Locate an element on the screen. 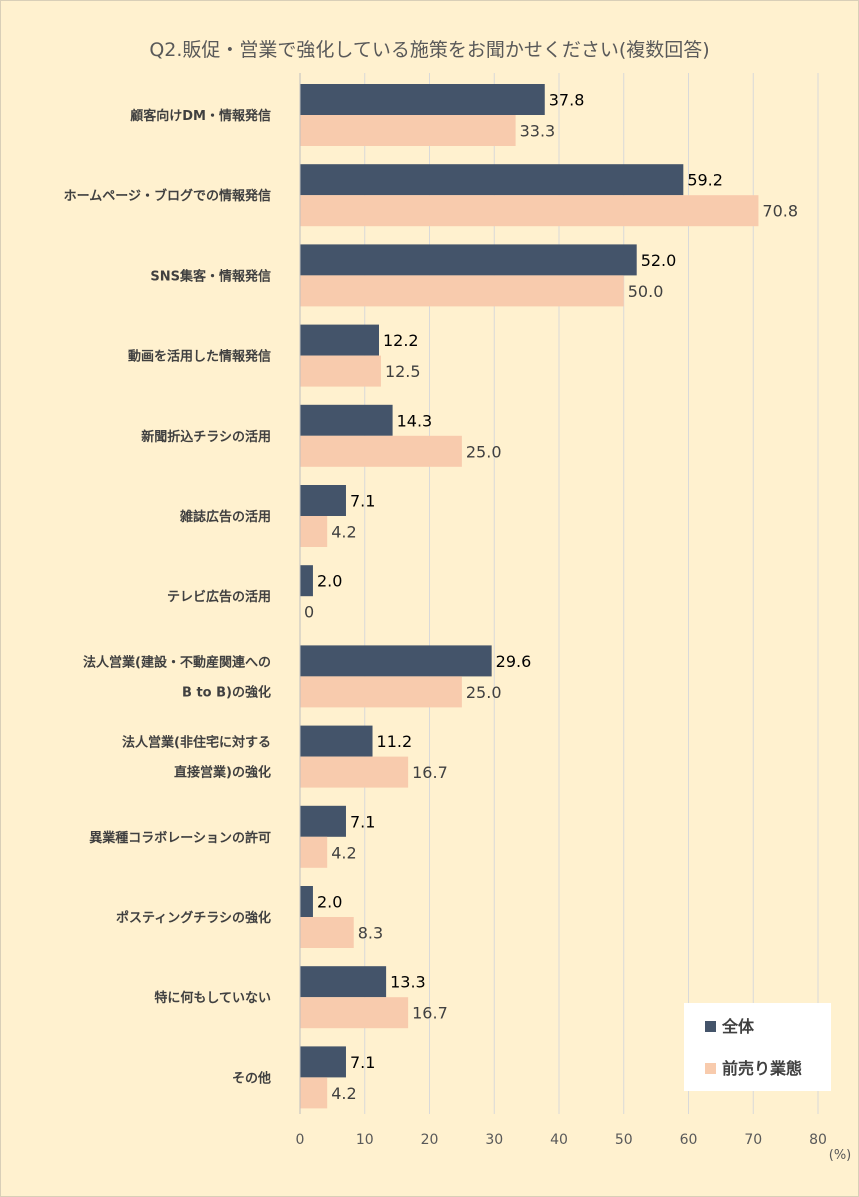 This screenshot has width=859, height=1197. data-label-preorder: 33.3 is located at coordinates (538, 131).